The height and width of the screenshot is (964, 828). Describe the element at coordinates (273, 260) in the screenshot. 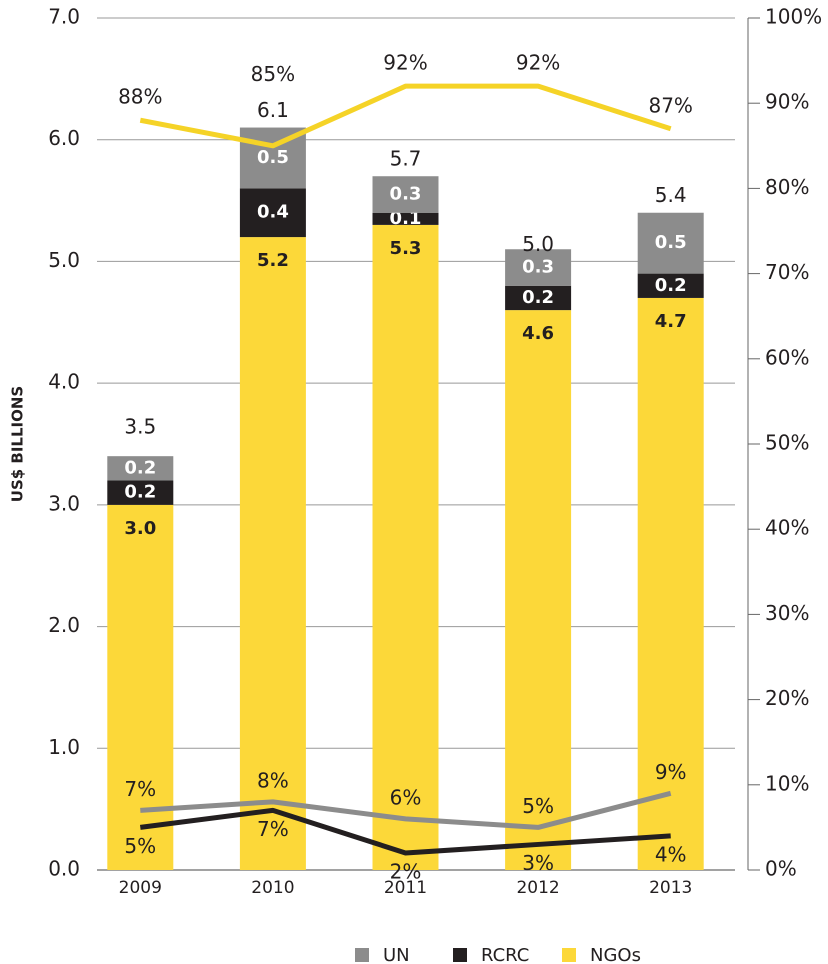

I see `data-label: 5.2` at that location.